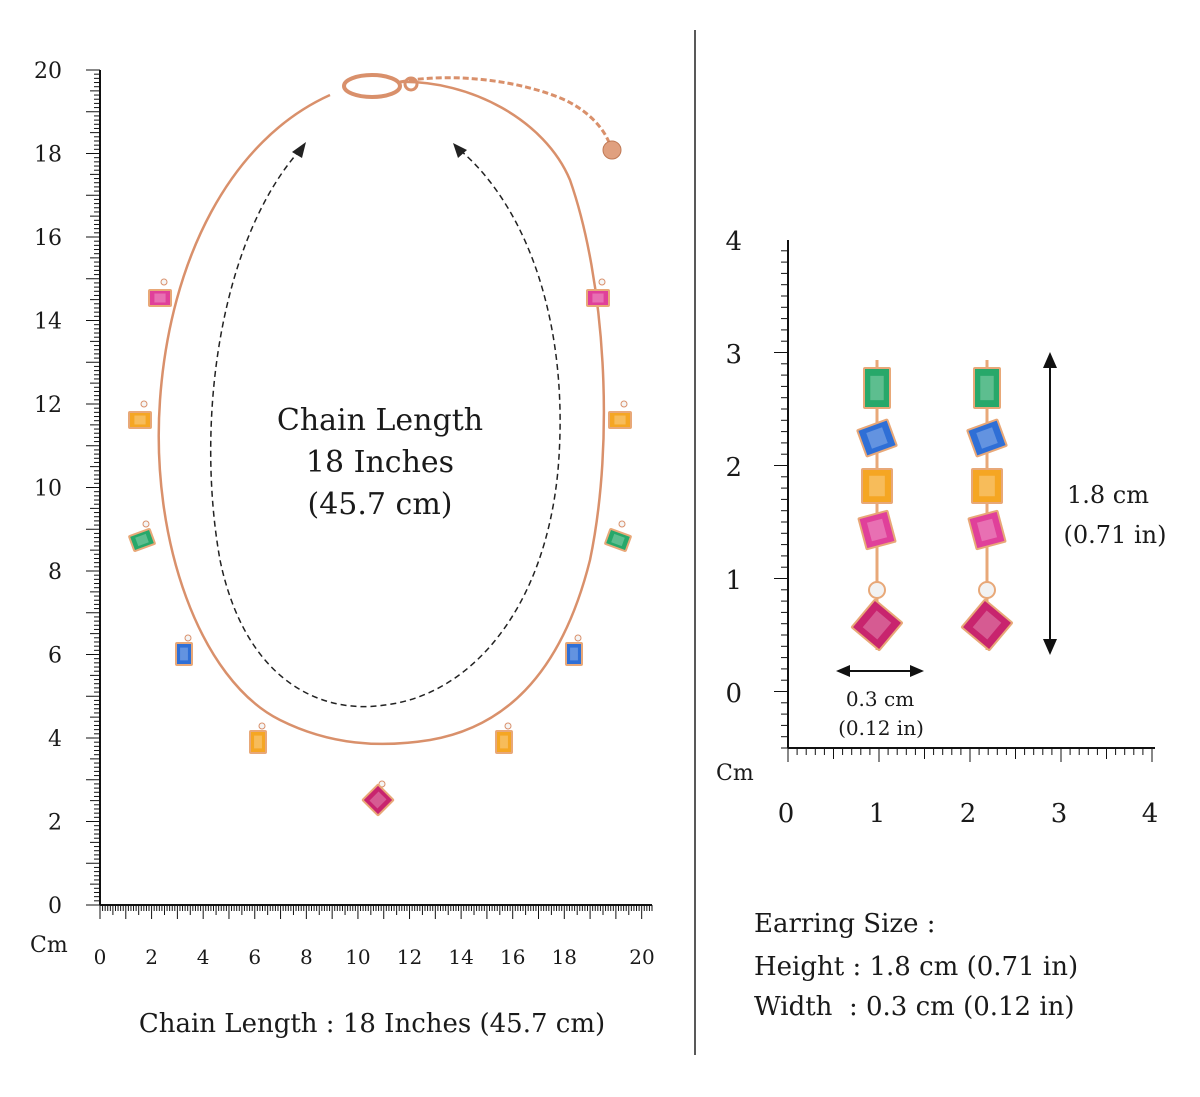  What do you see at coordinates (55, 823) in the screenshot?
I see `necklace-y-tick-label: 2` at bounding box center [55, 823].